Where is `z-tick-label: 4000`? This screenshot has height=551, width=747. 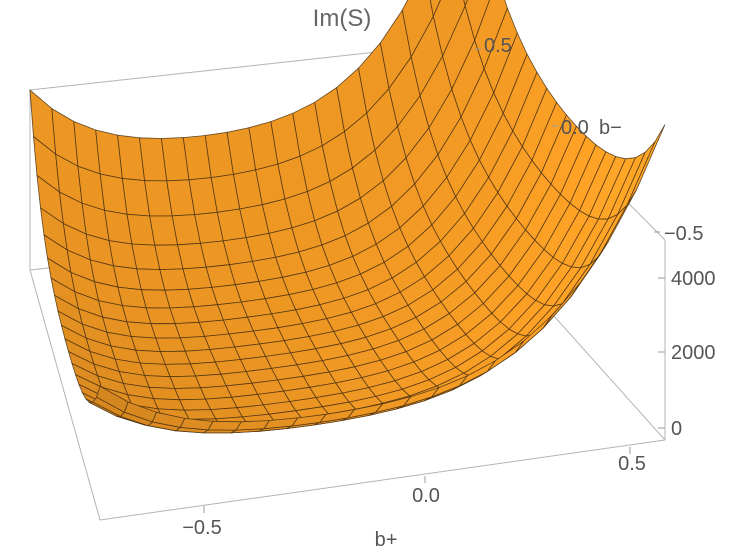 z-tick-label: 4000 is located at coordinates (693, 279).